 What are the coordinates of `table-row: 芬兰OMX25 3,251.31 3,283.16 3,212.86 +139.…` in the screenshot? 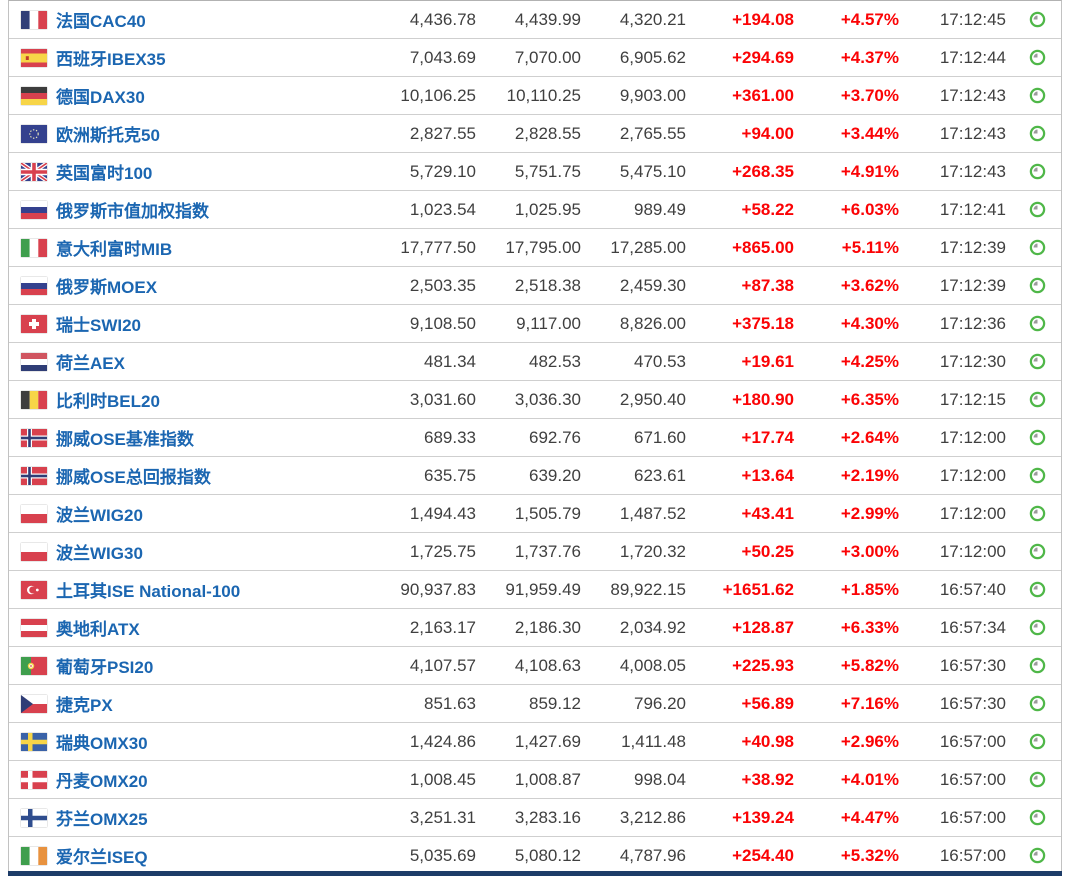 It's located at (535, 818).